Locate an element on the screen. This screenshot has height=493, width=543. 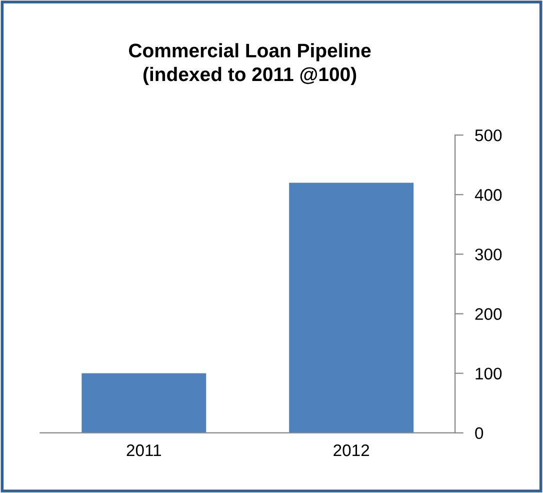
y-tick-label: 400 is located at coordinates (488, 195).